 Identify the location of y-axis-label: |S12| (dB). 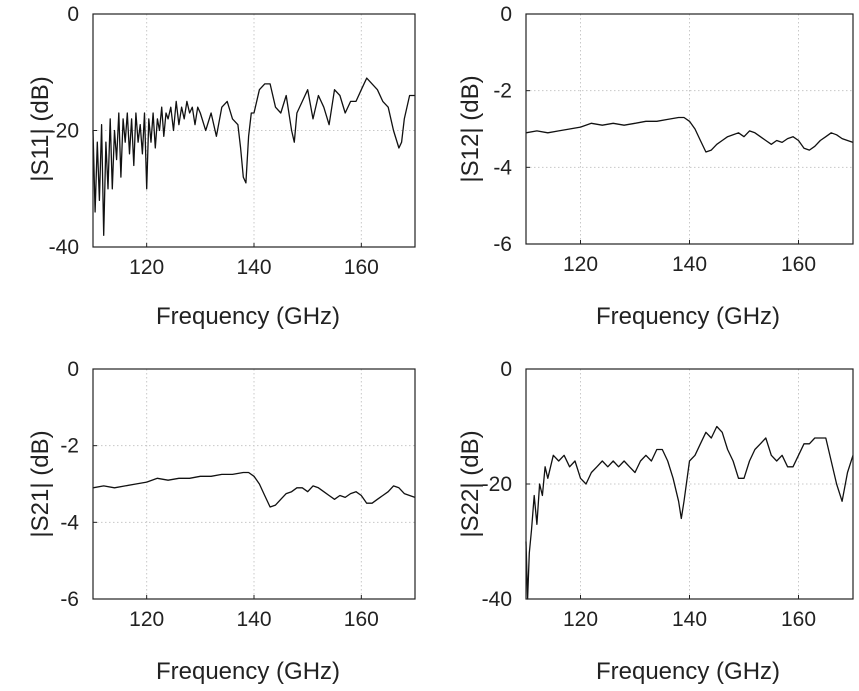
(470, 128).